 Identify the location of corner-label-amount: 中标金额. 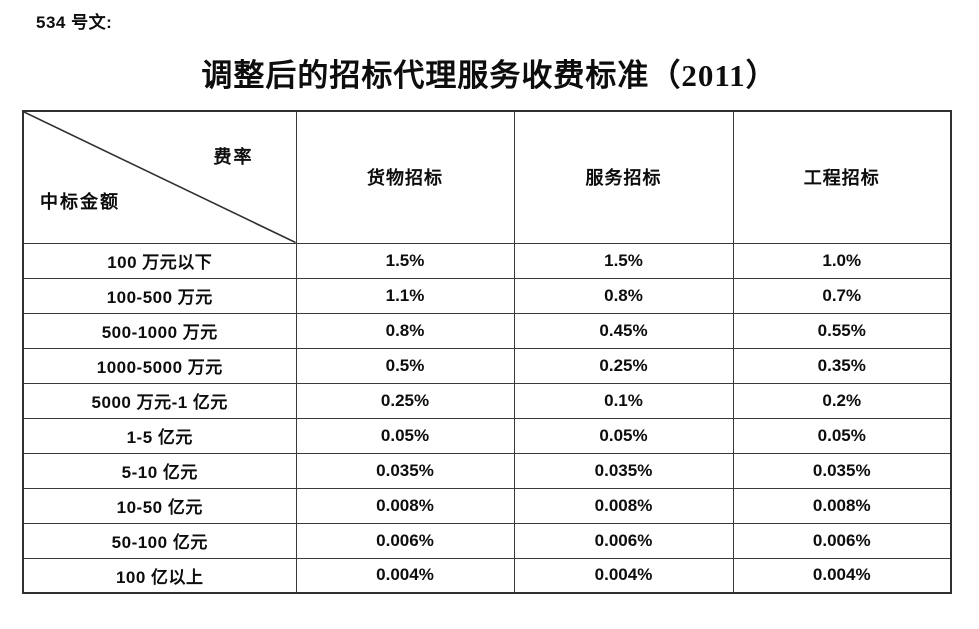
(80, 201).